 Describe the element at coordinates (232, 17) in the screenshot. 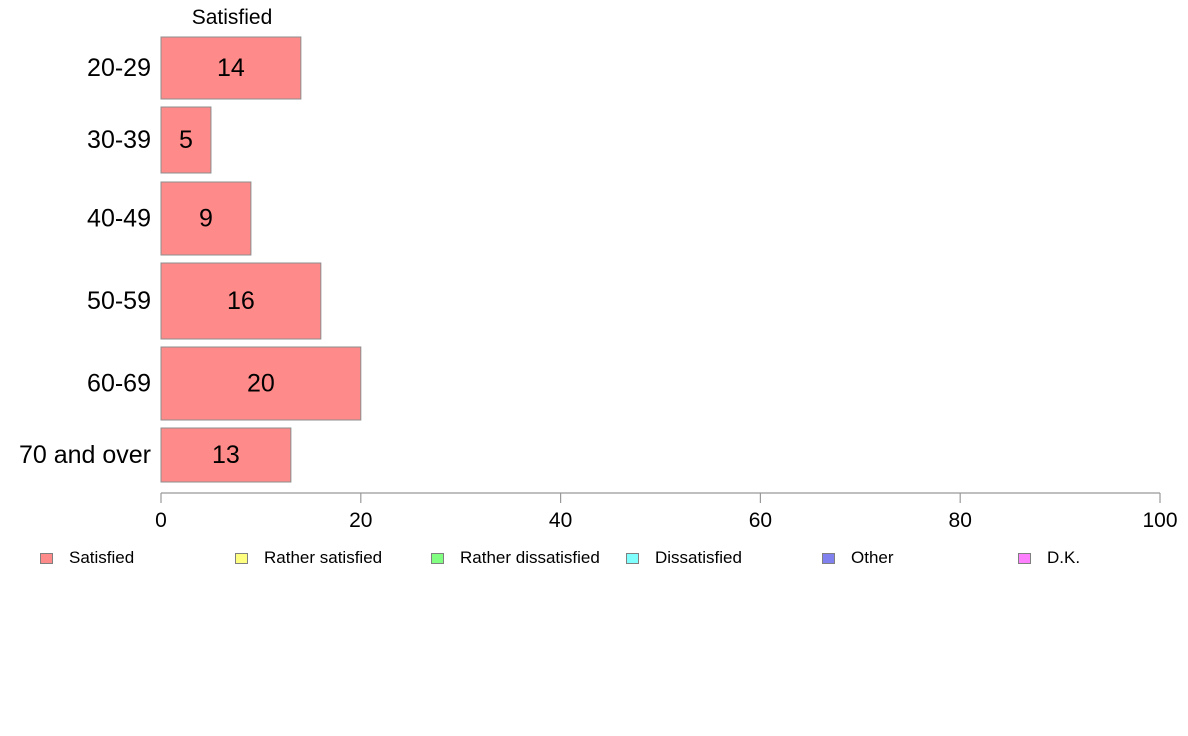

I see `series-header: Satisfied` at that location.